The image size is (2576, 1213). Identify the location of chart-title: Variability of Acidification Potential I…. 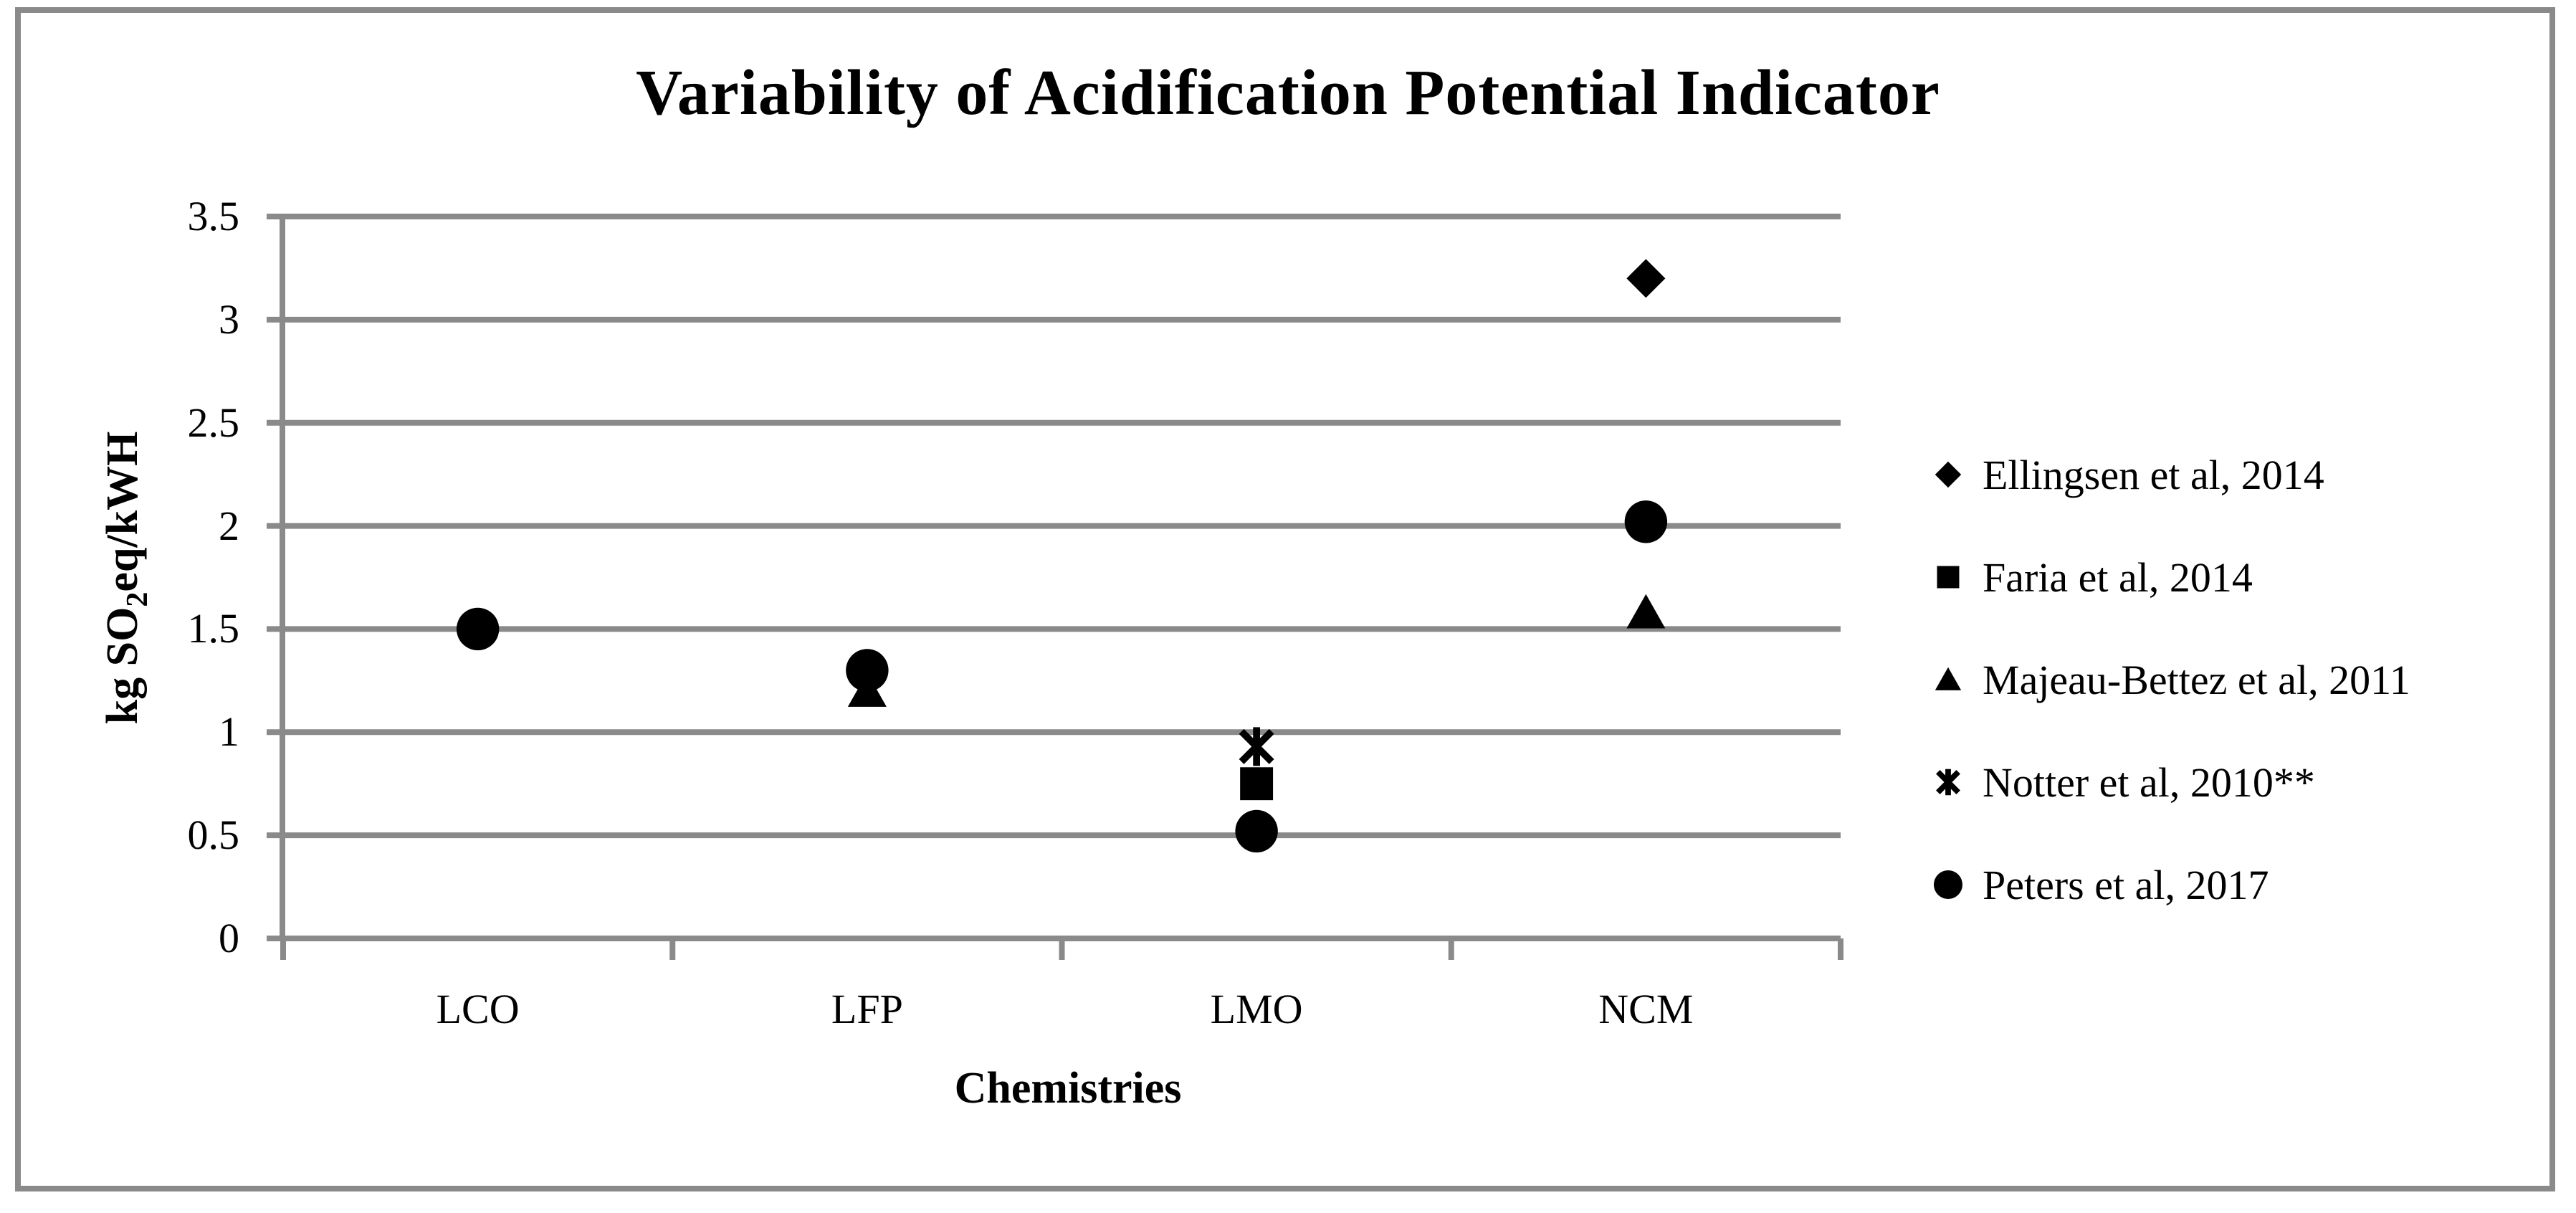
(1288, 92).